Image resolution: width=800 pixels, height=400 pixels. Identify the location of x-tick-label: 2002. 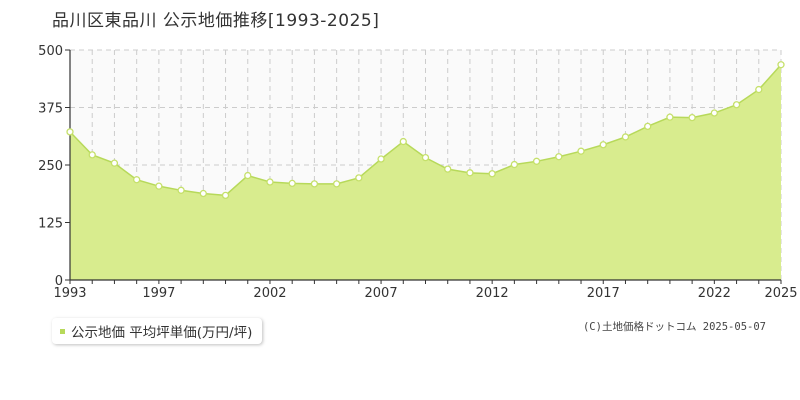
(269, 293).